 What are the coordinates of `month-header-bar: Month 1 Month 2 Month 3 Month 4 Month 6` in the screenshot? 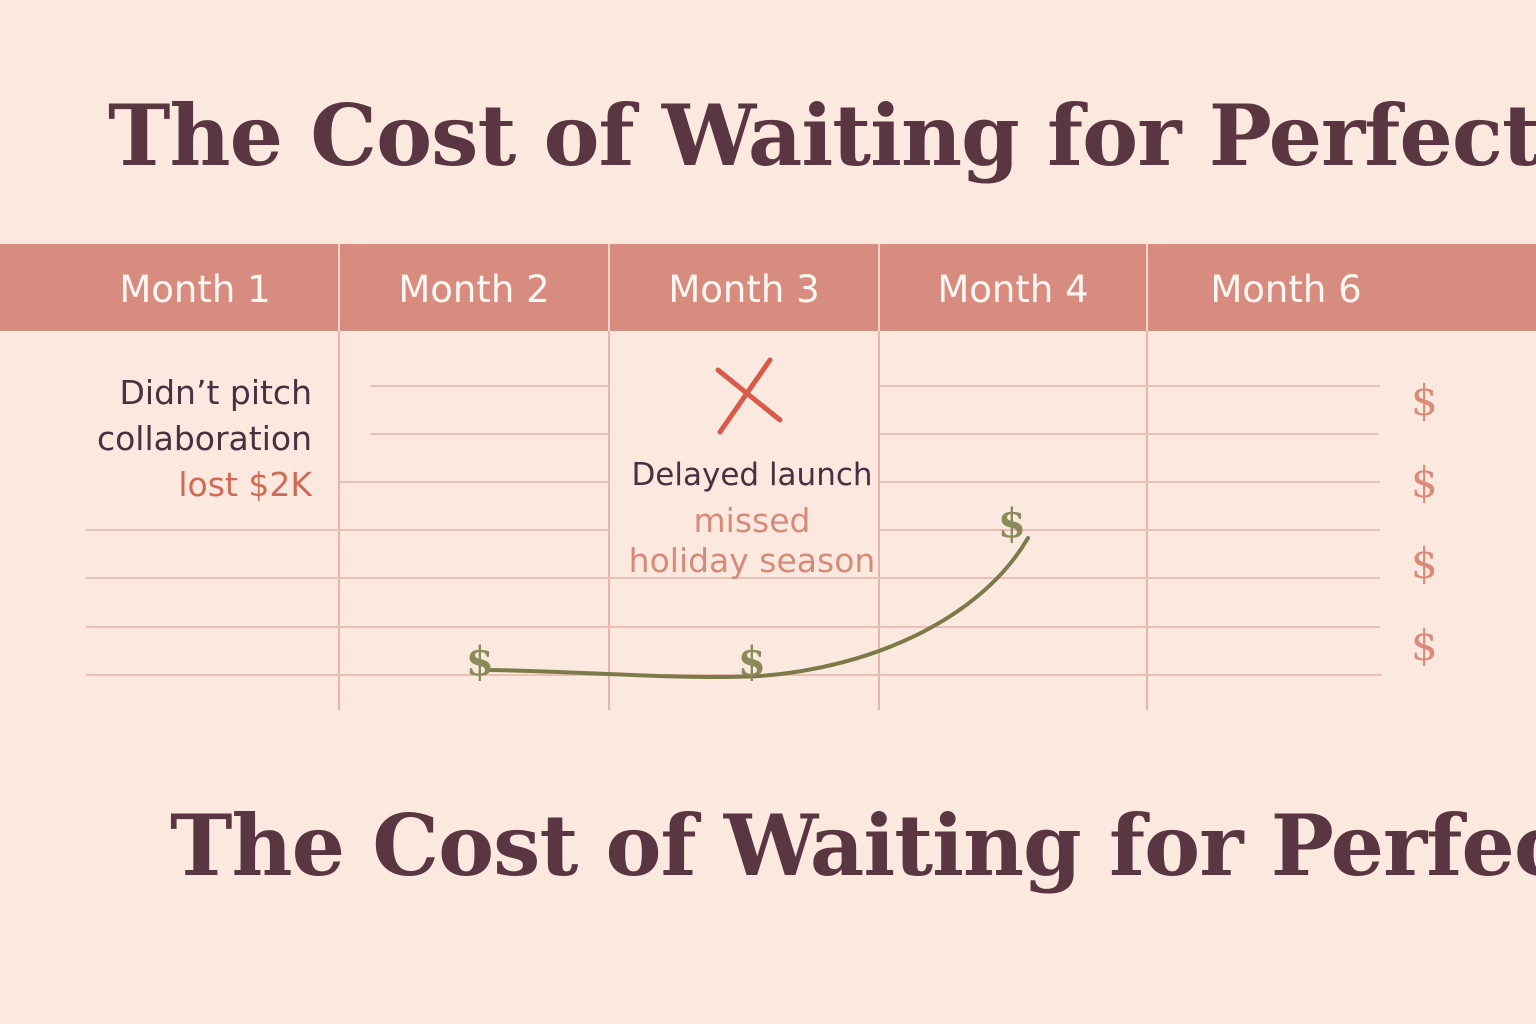 It's located at (768, 287).